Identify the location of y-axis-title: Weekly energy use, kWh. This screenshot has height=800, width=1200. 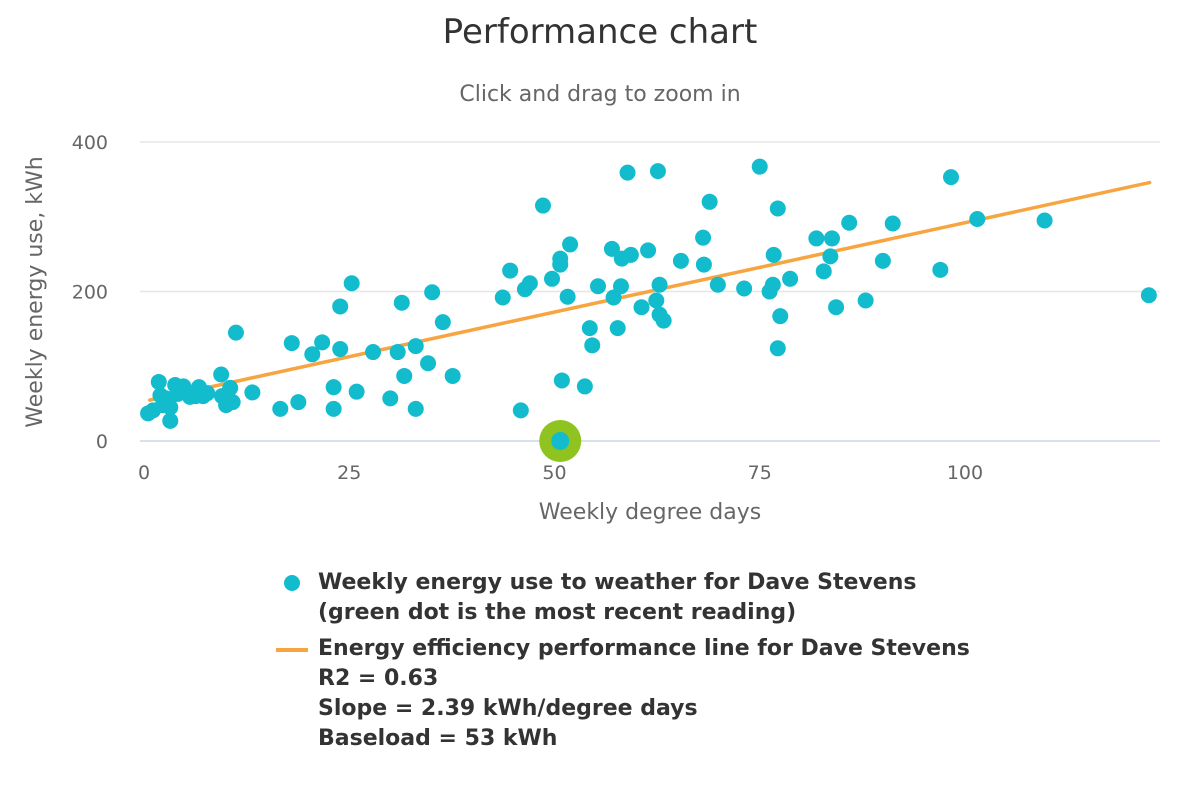
(35, 291).